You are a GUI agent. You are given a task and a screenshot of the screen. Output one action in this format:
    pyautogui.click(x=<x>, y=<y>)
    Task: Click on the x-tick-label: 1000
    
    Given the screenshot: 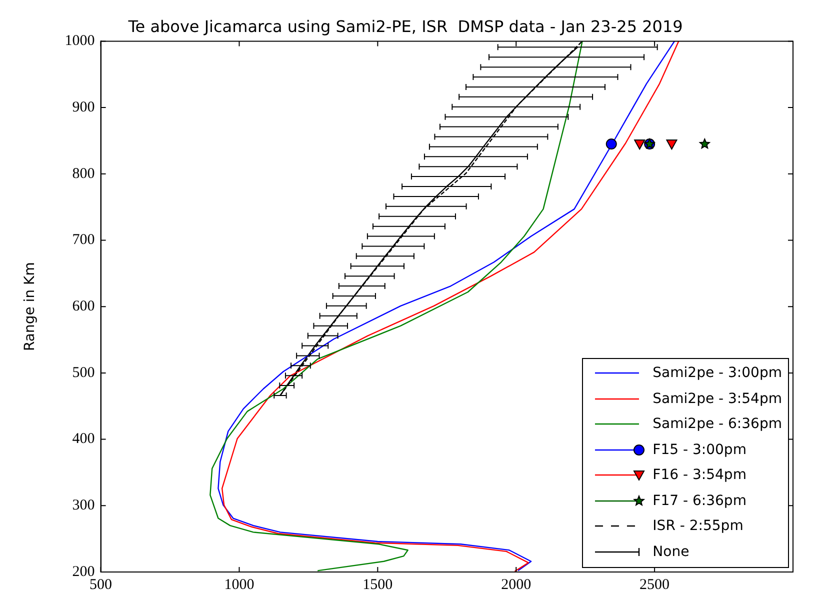 What is the action you would take?
    pyautogui.click(x=239, y=584)
    